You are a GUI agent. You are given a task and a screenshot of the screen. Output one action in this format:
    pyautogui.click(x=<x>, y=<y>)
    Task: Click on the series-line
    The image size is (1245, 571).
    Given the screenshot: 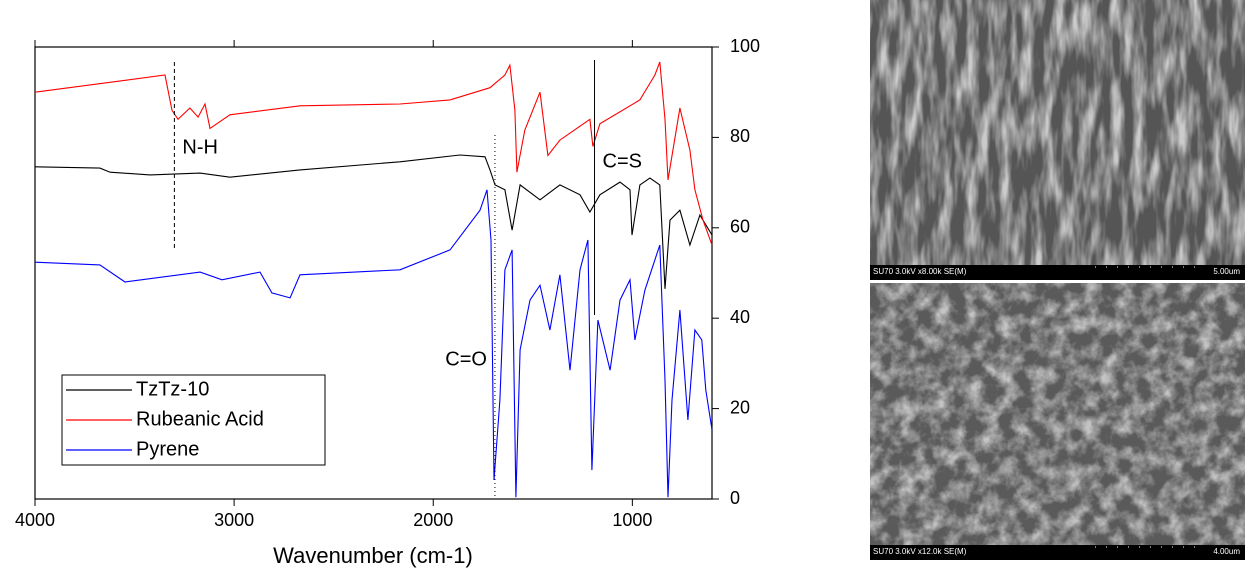 What is the action you would take?
    pyautogui.click(x=373, y=221)
    